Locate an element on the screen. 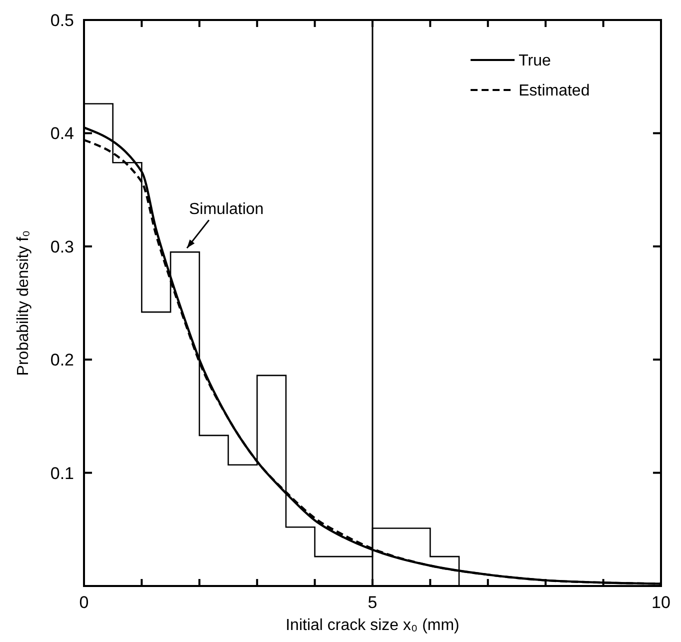 Image resolution: width=681 pixels, height=642 pixels. legend-label: Estimated is located at coordinates (554, 91).